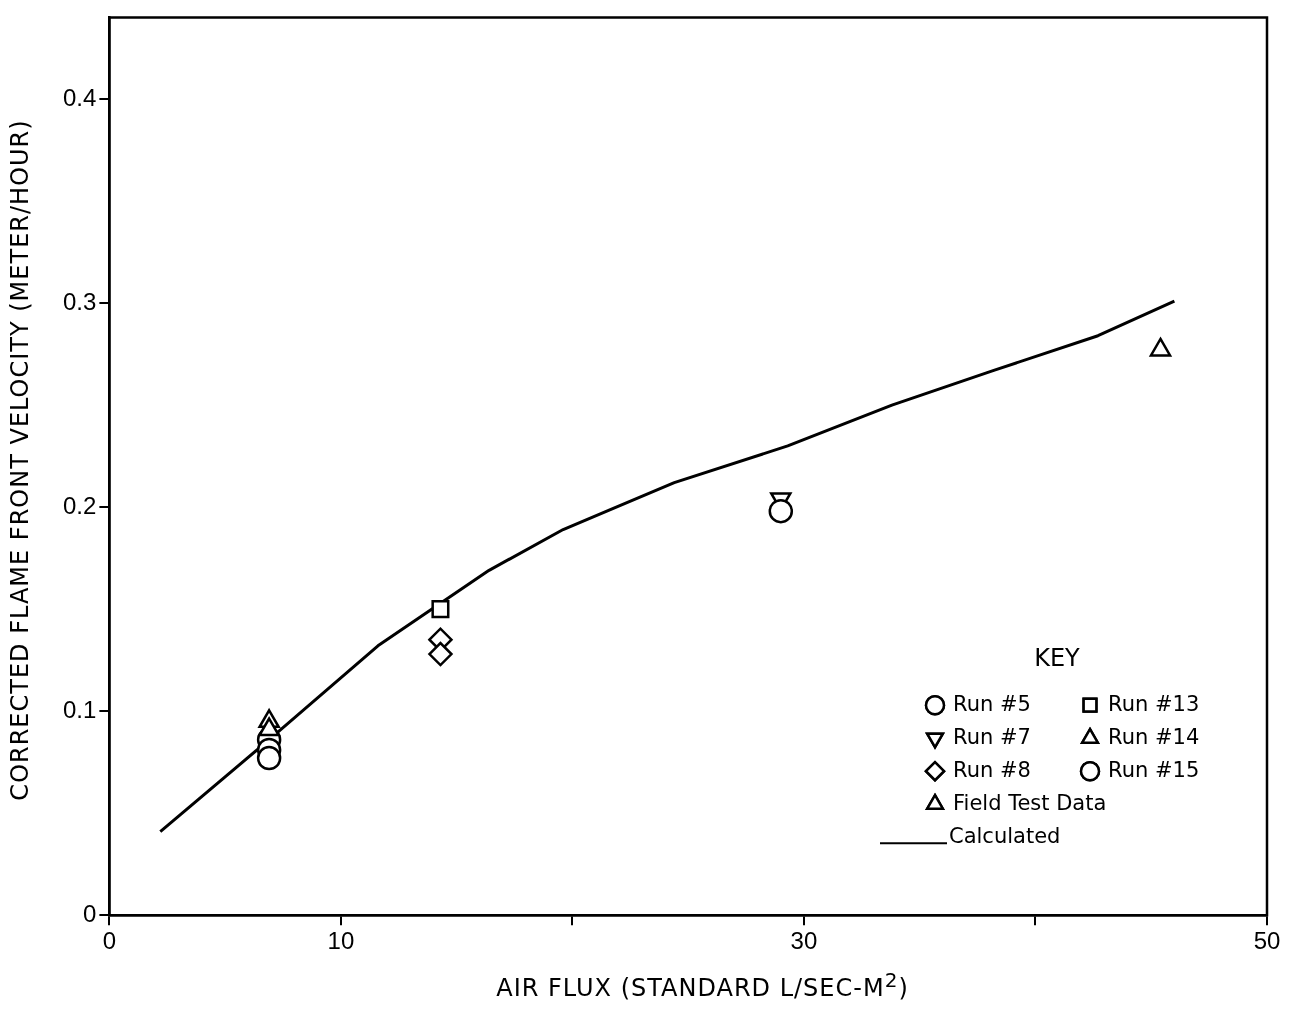 The image size is (1292, 1030). Describe the element at coordinates (1267, 941) in the screenshot. I see `x-tick-label: 50` at that location.